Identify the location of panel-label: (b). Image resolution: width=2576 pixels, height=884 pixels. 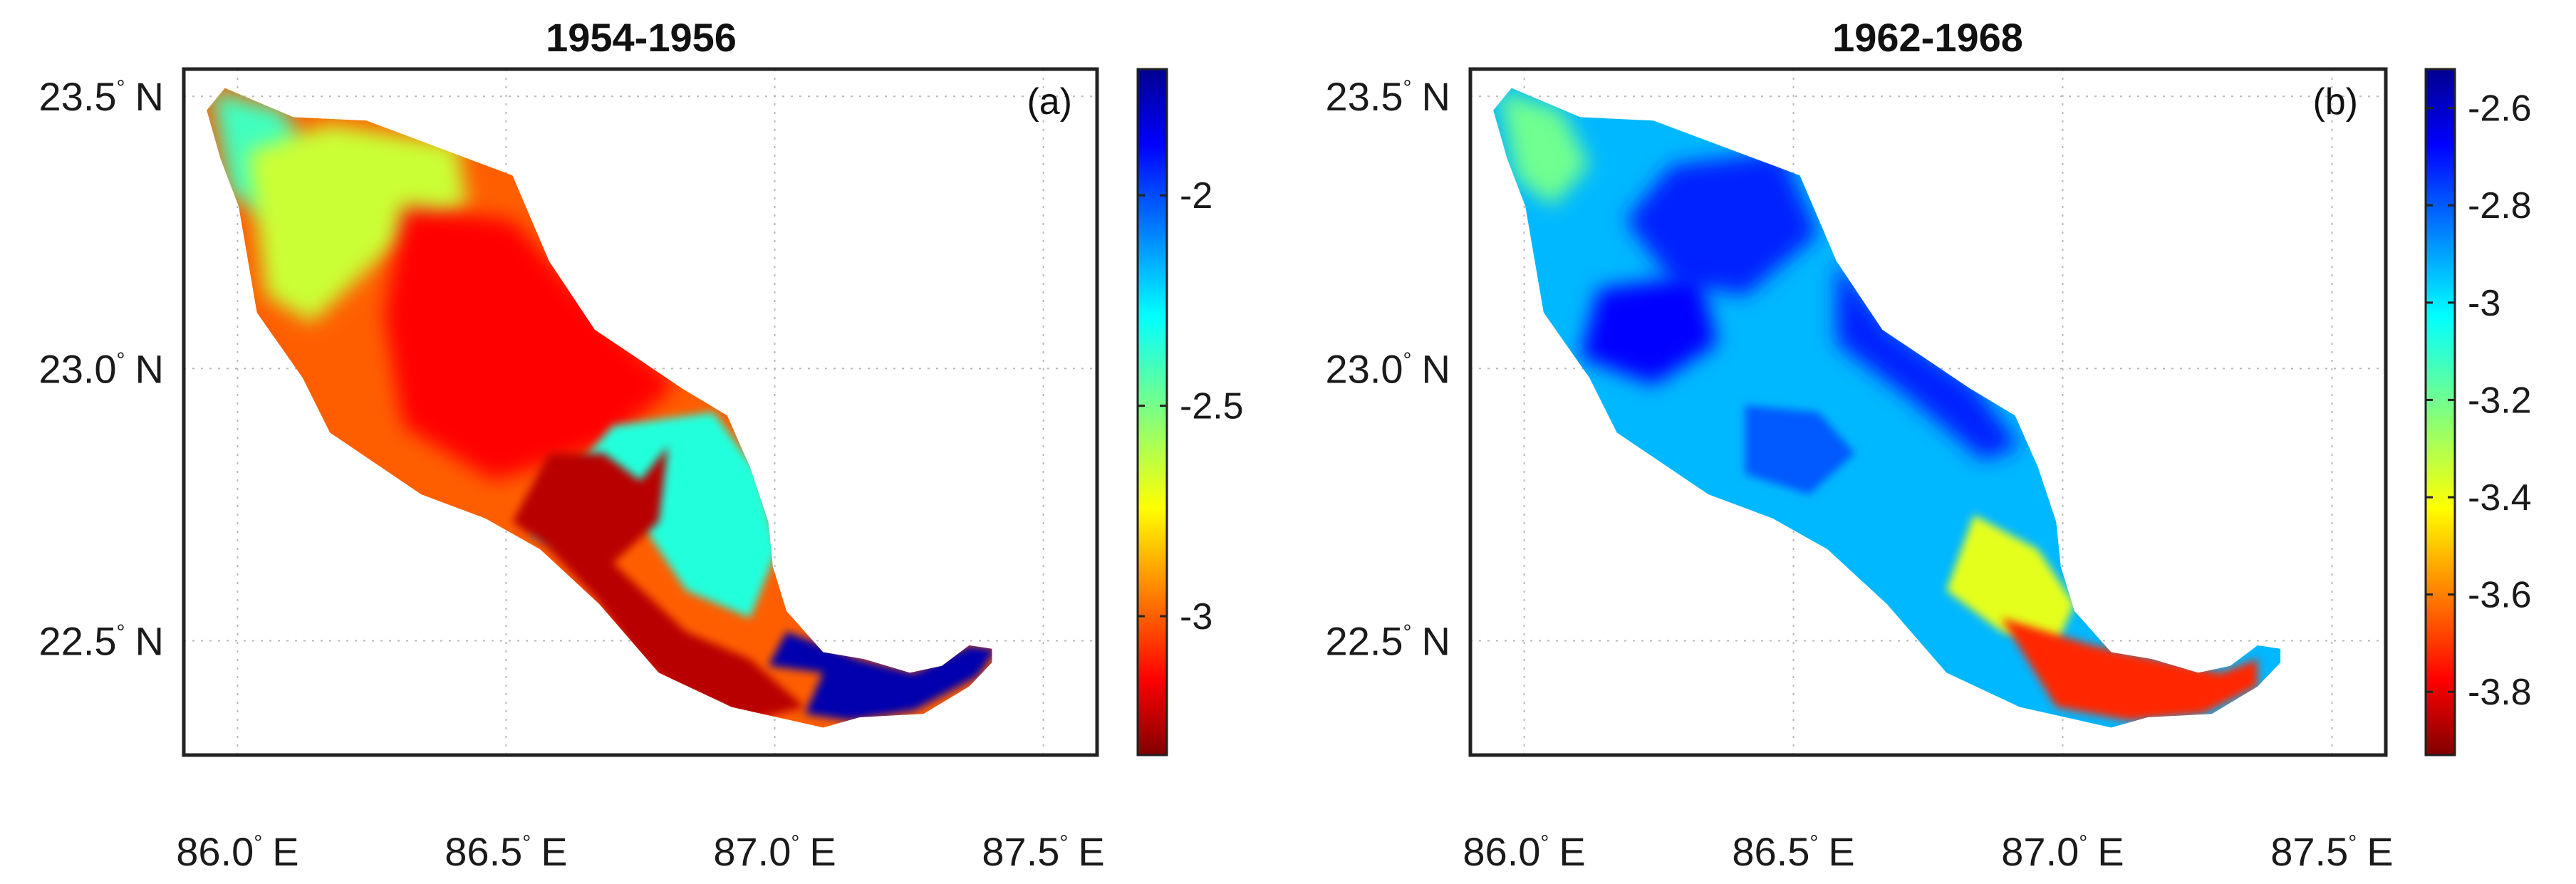
(2335, 102).